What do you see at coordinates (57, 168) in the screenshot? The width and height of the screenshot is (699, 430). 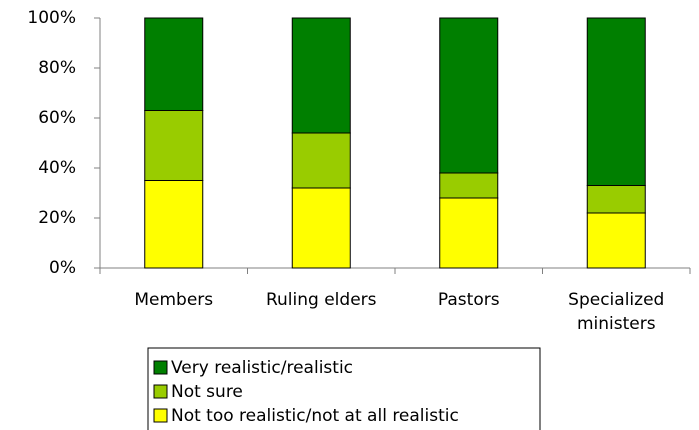 I see `y-tick-label: 40%` at bounding box center [57, 168].